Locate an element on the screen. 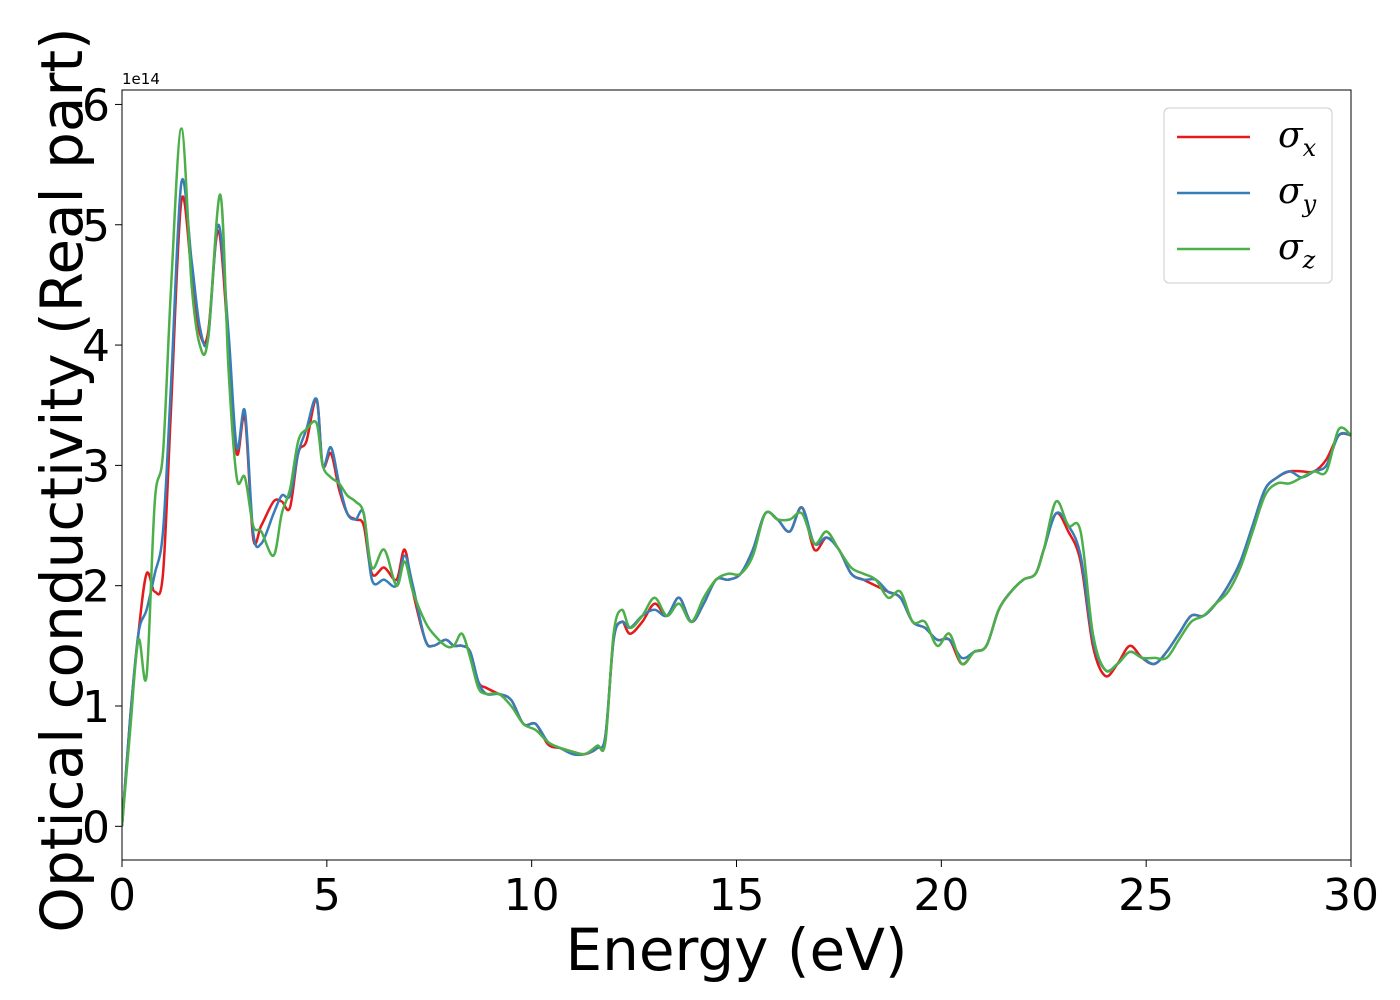 The image size is (1400, 1000). x-axis-title: Energy (eV) is located at coordinates (736, 950).